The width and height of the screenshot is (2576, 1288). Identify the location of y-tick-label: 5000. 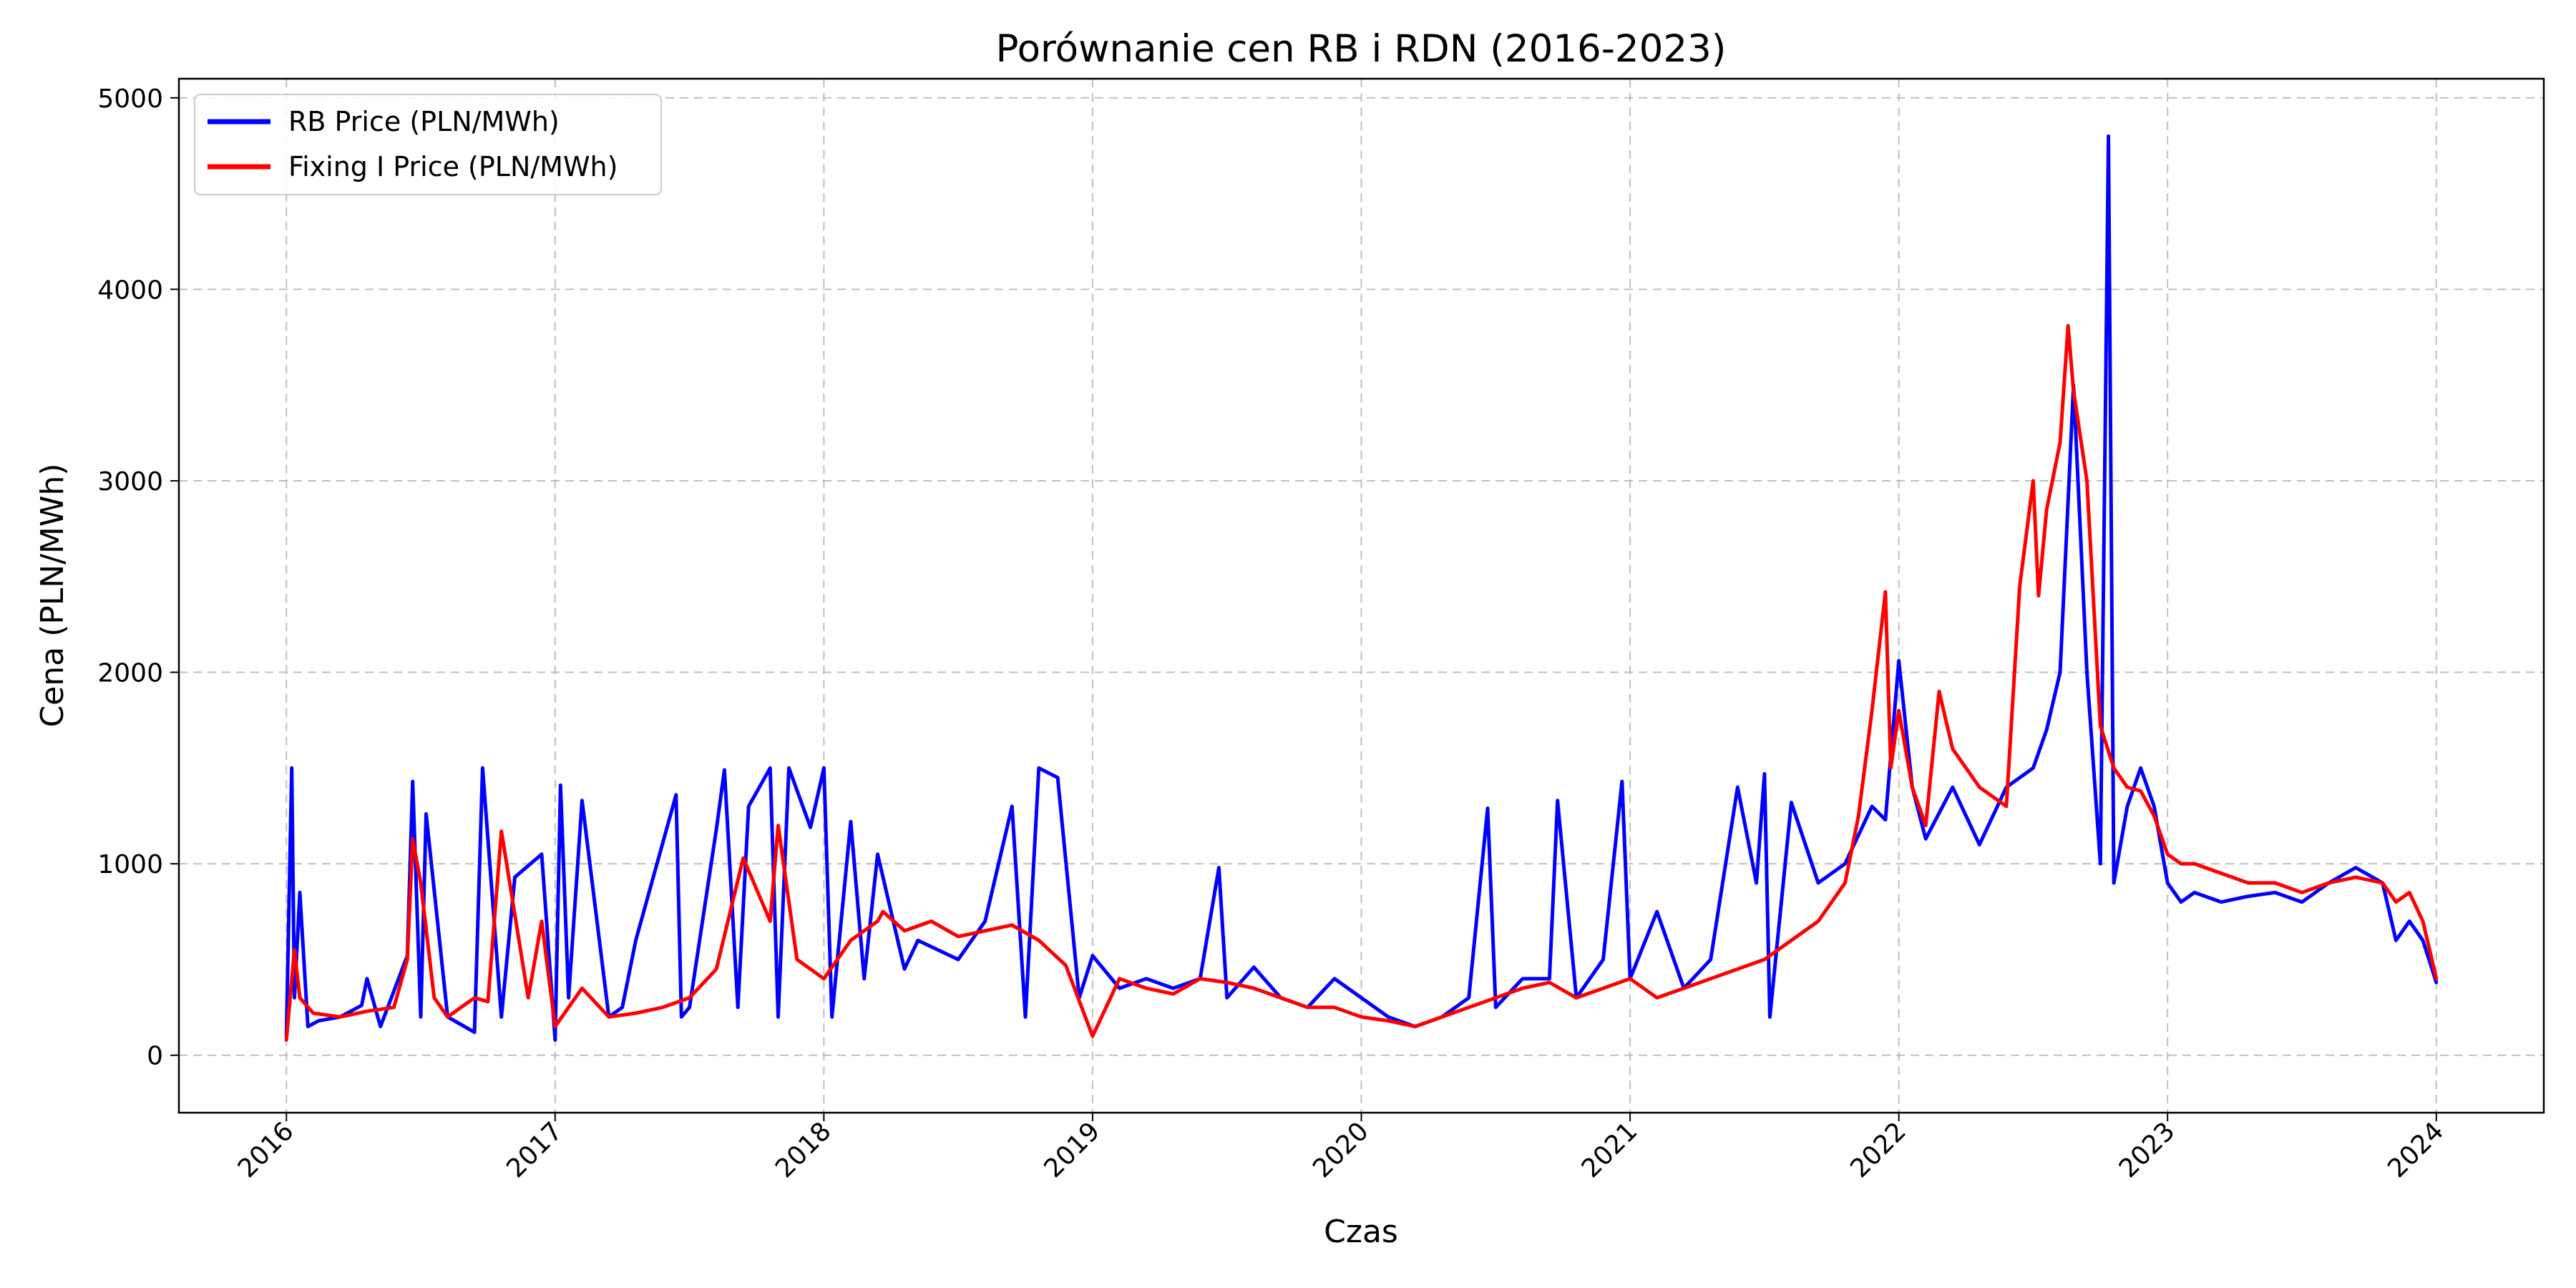
(130, 99).